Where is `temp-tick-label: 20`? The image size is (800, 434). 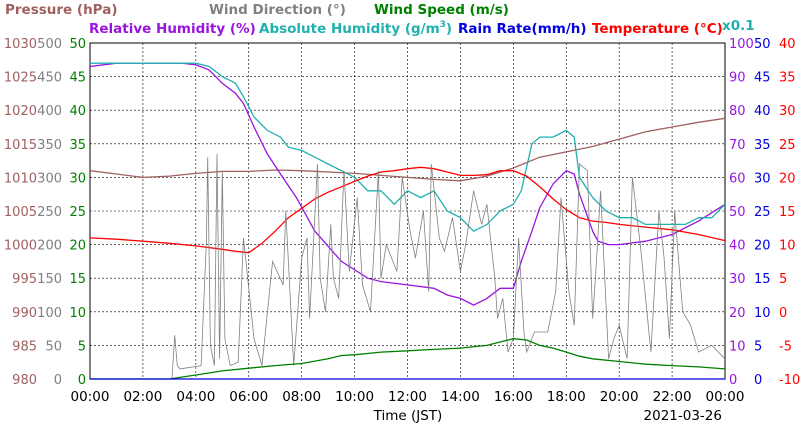 temp-tick-label: 20 is located at coordinates (787, 178).